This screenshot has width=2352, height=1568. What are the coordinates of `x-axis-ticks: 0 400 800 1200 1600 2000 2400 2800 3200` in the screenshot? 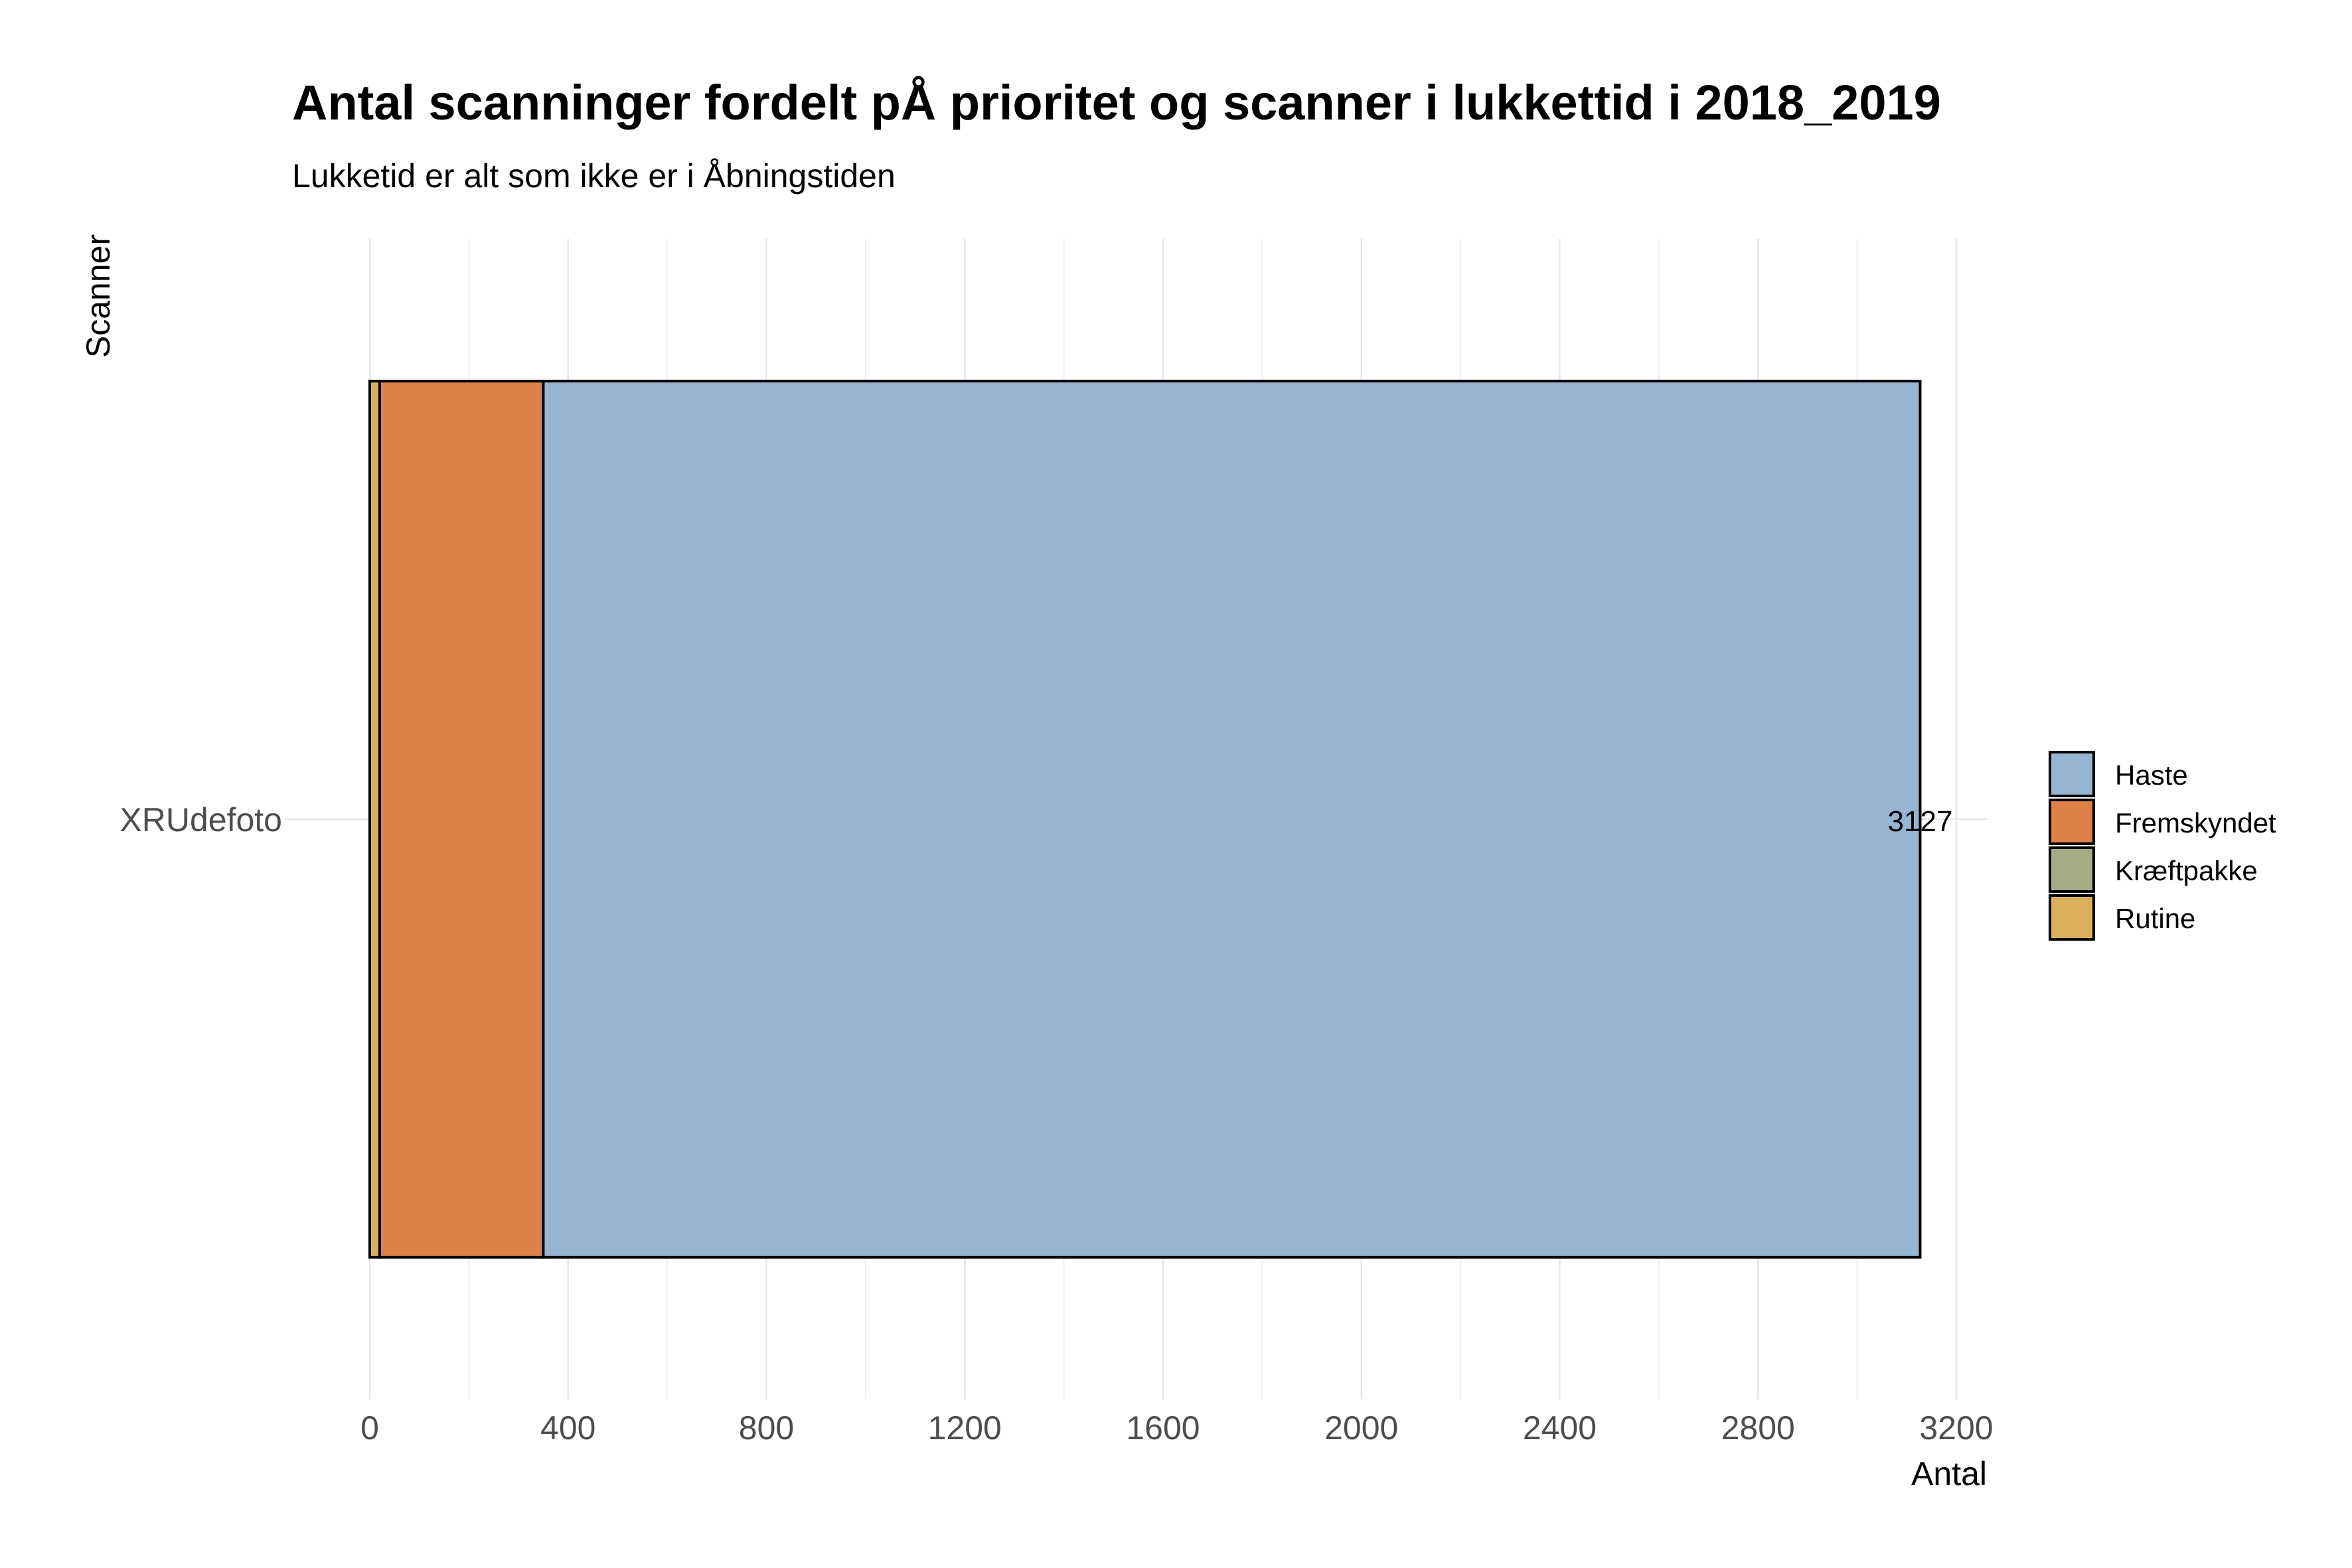 It's located at (1177, 1428).